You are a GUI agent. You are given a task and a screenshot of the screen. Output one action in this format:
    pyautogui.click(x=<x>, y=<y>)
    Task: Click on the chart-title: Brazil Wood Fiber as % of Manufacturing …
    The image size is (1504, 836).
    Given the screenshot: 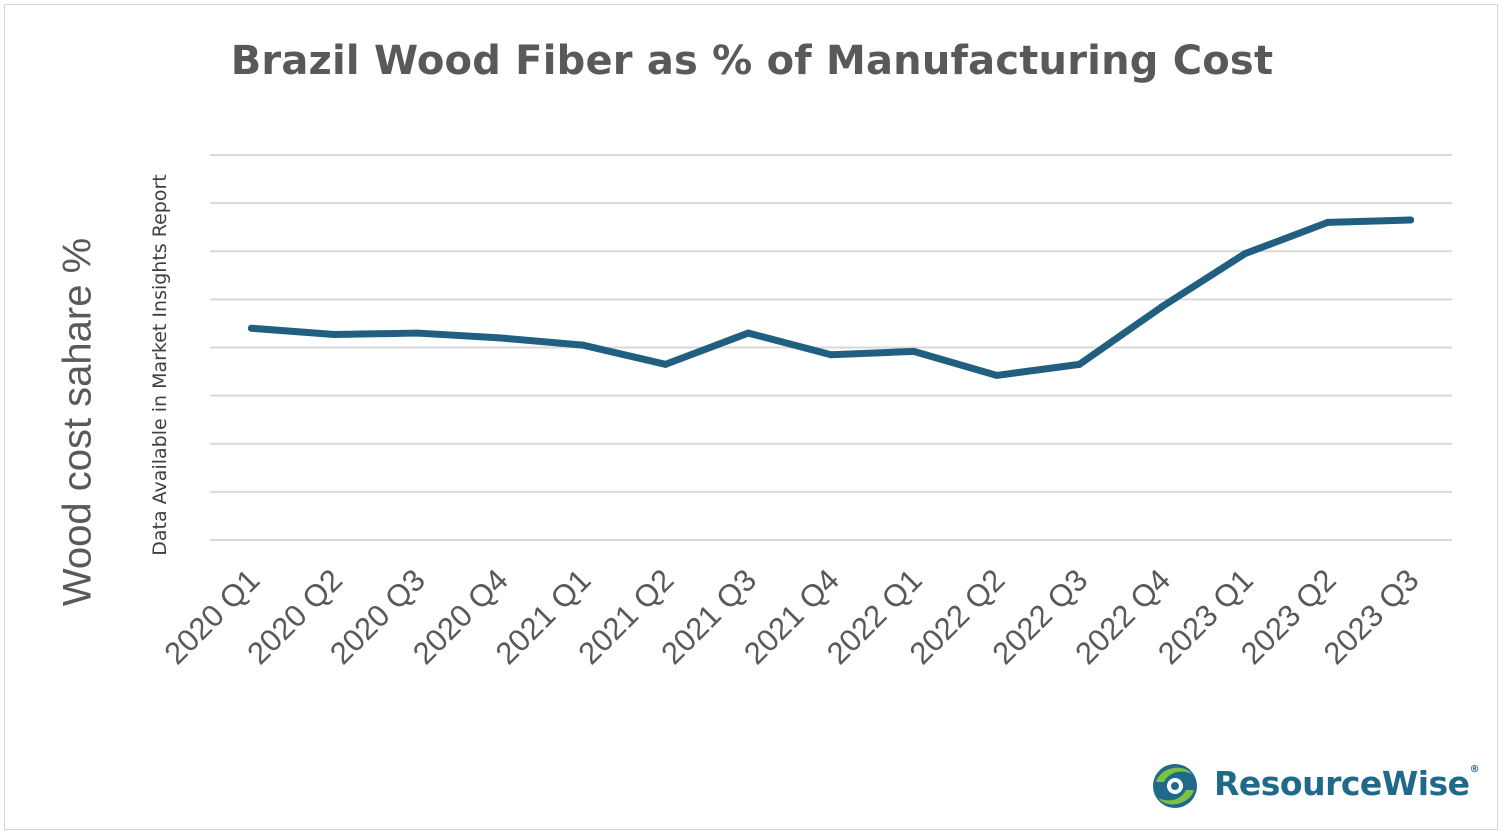 What is the action you would take?
    pyautogui.click(x=752, y=61)
    